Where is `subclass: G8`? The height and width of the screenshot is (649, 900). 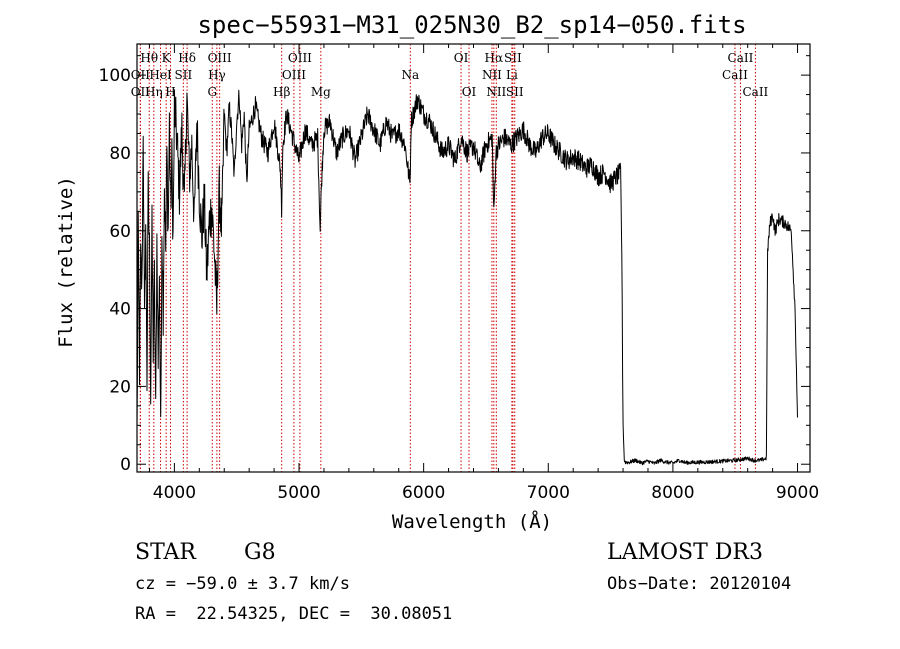 subclass: G8 is located at coordinates (260, 552).